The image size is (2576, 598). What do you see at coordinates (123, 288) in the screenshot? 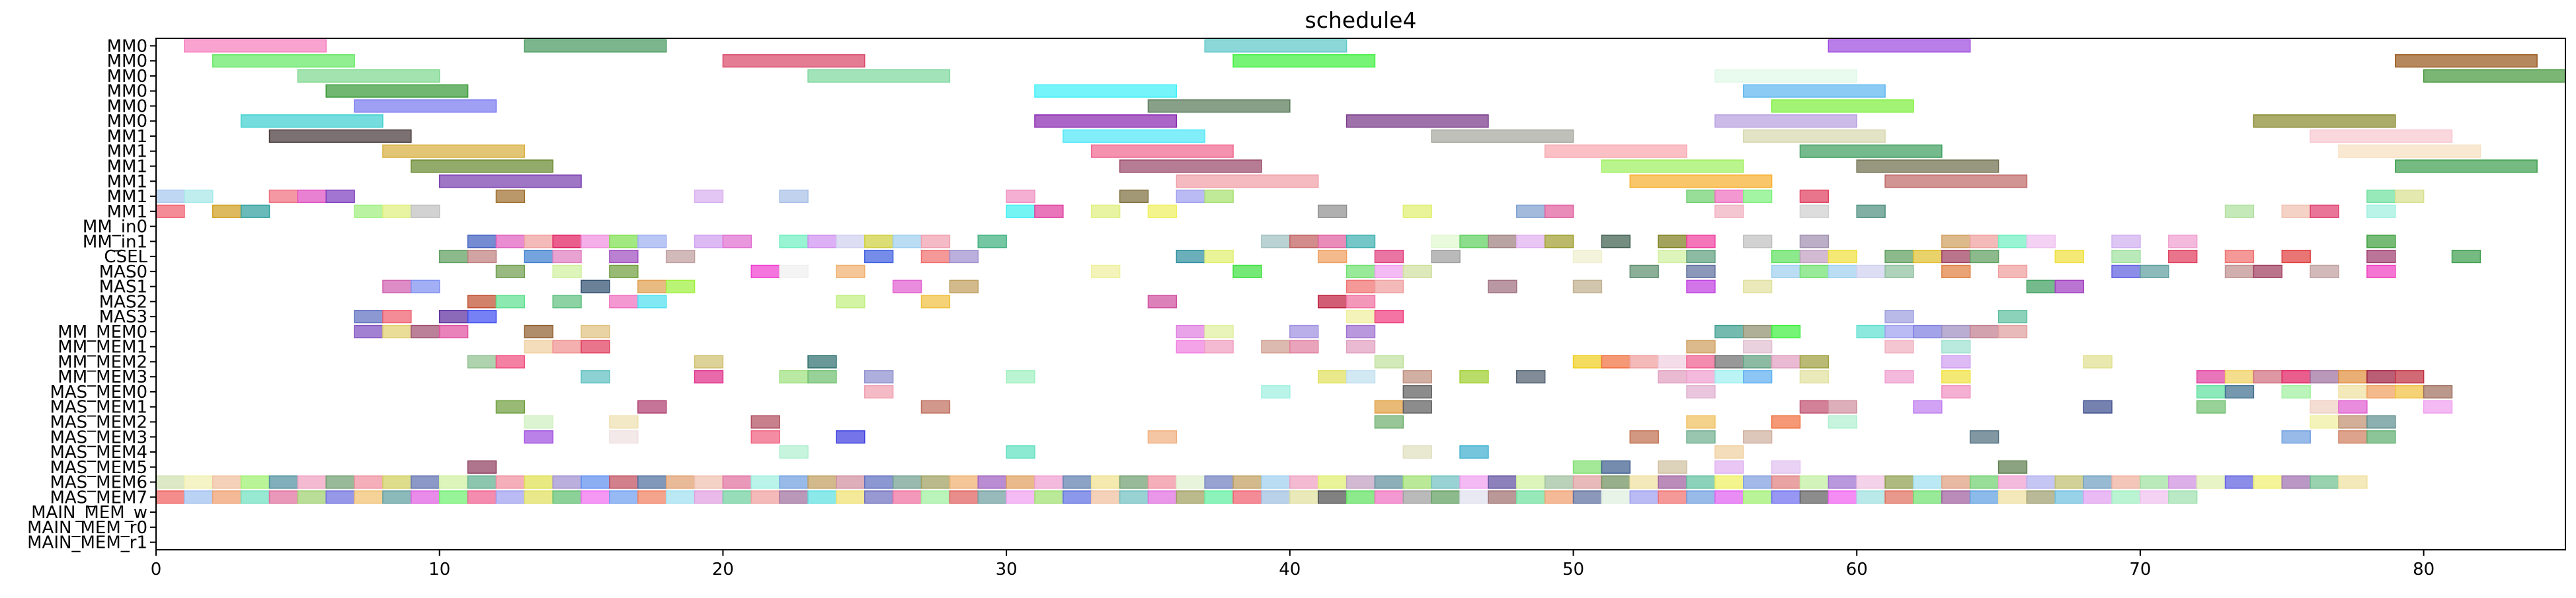
I see `y-tick-label: MAS1` at bounding box center [123, 288].